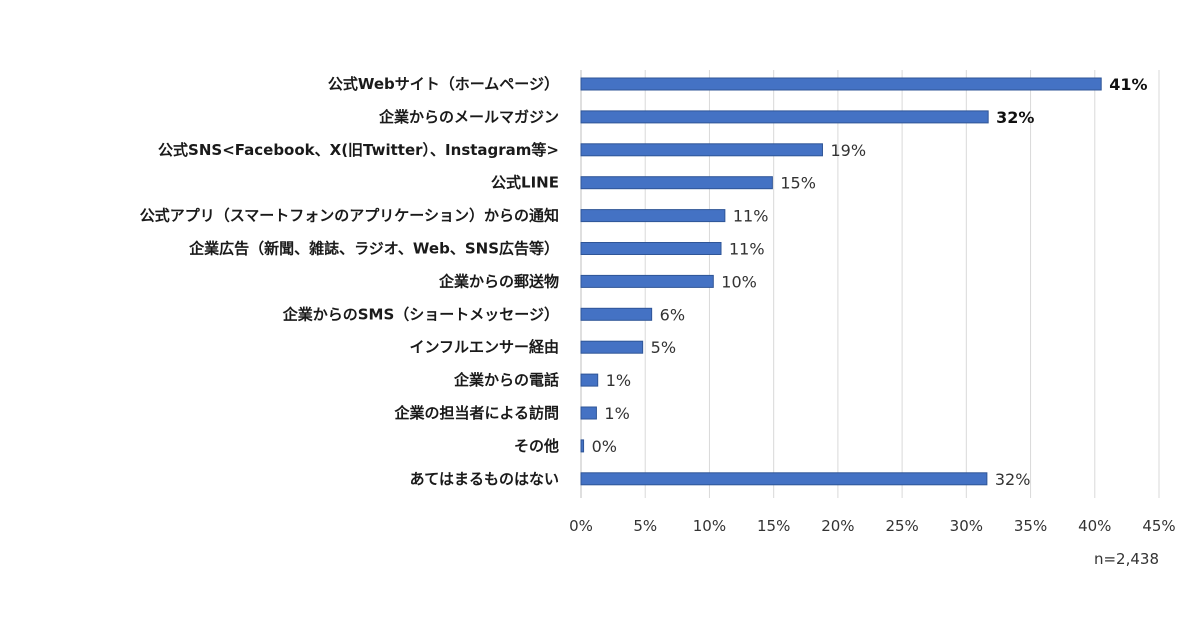  I want to click on category-label: 企業からの郵送物, so click(498, 281).